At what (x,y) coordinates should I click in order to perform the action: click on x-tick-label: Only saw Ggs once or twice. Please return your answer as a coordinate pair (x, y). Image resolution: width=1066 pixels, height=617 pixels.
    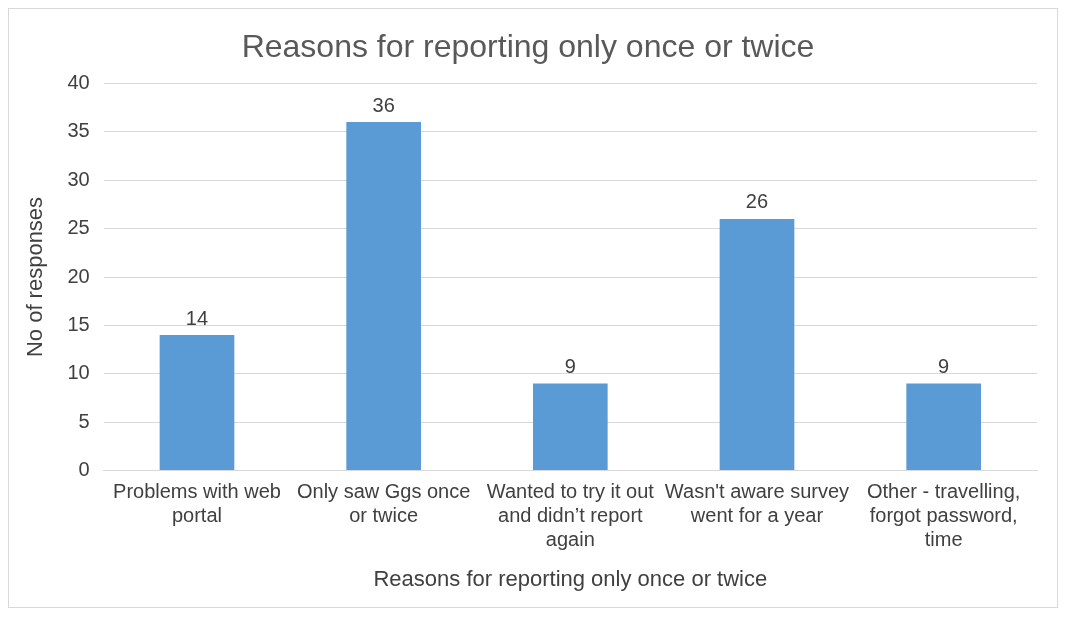
    Looking at the image, I should click on (383, 503).